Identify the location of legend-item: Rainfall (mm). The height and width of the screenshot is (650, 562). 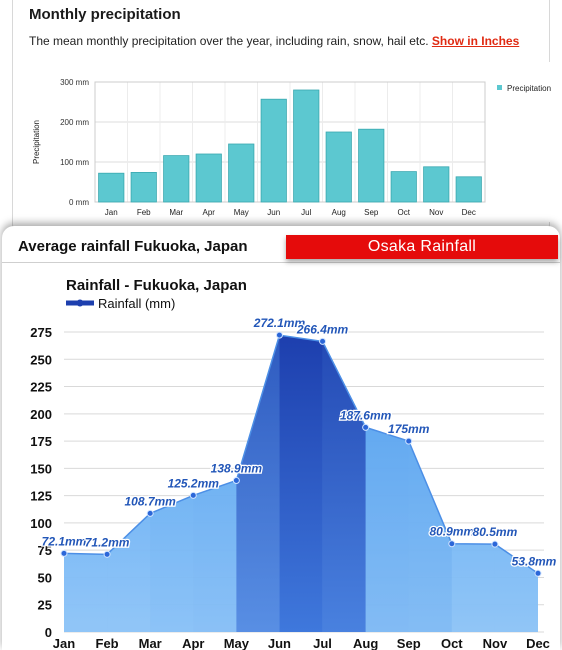
(120, 303).